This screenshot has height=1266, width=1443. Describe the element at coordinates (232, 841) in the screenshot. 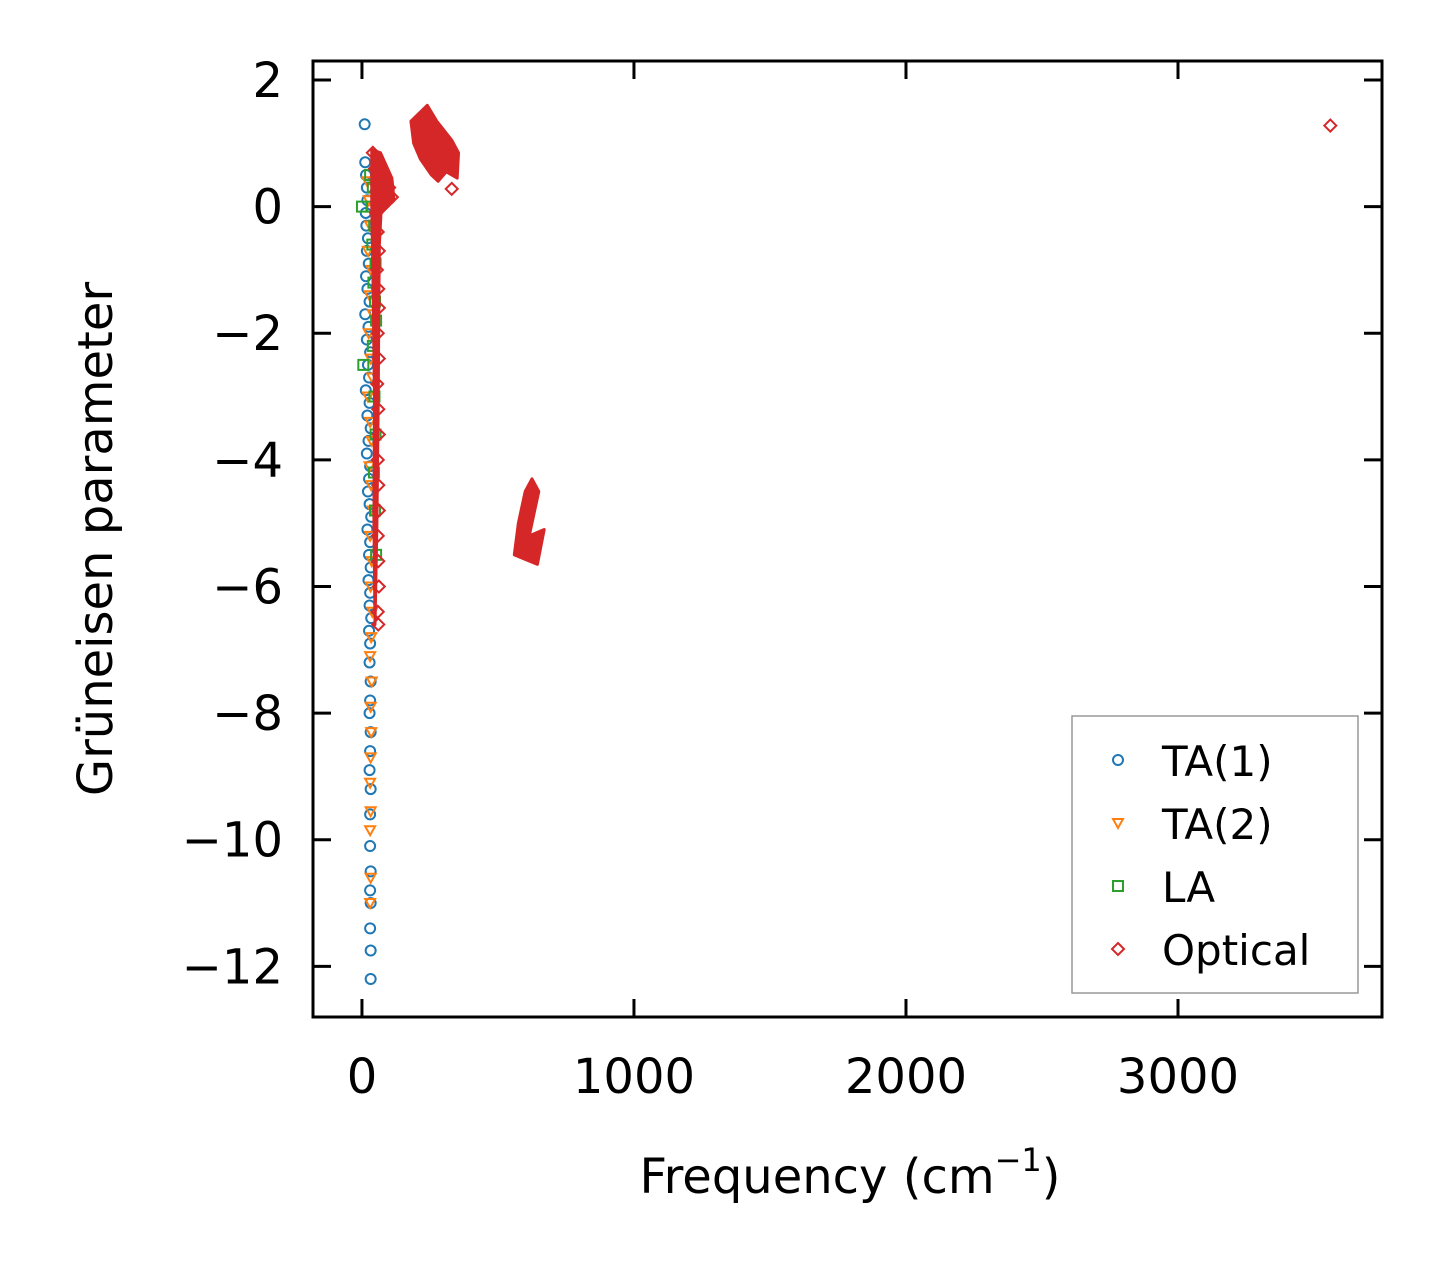

I see `y-tick-label: −10` at that location.